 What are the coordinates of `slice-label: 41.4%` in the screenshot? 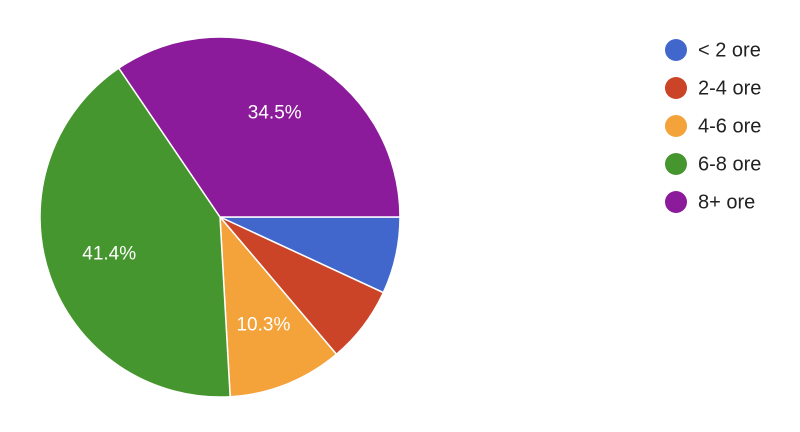 It's located at (109, 254).